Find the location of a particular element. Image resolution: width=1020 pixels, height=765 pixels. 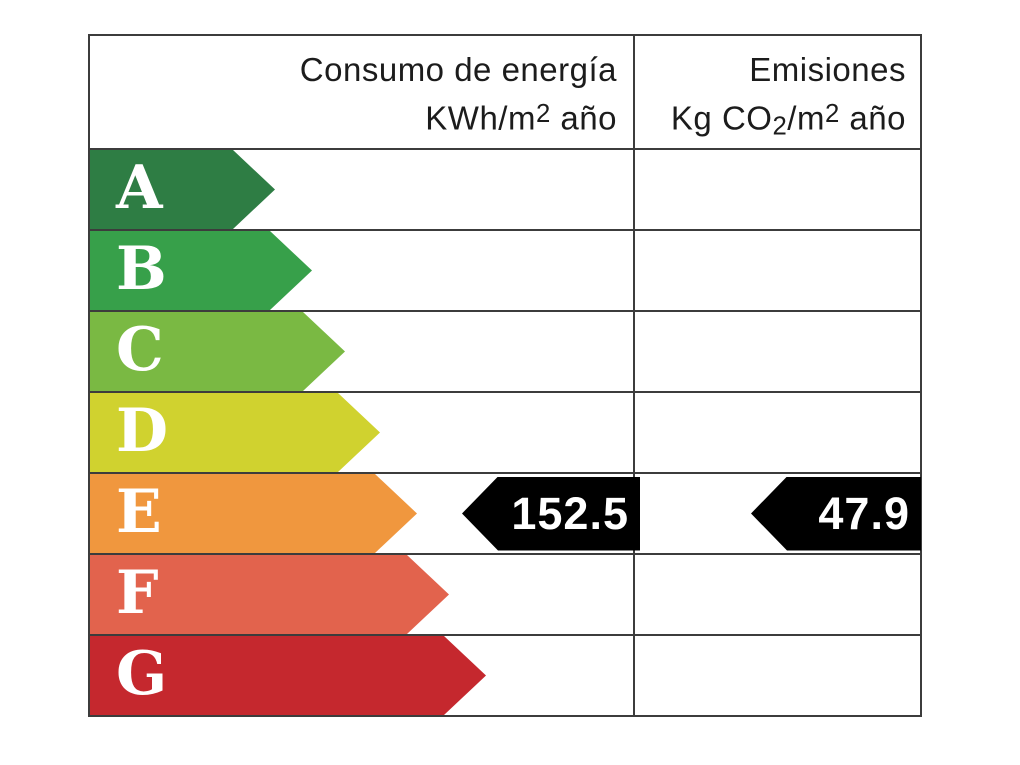

rating-bar-d: D is located at coordinates (235, 432).